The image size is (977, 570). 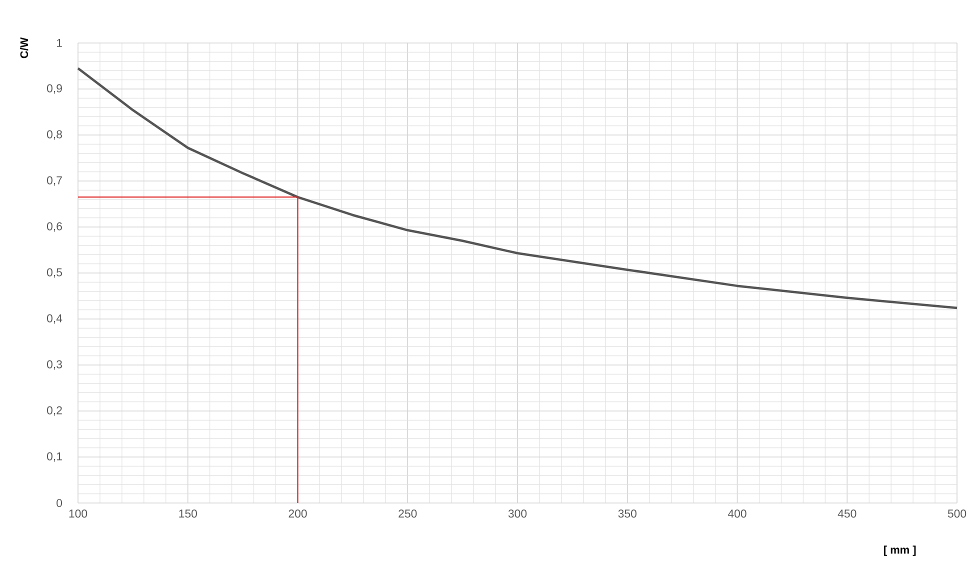 What do you see at coordinates (188, 514) in the screenshot?
I see `x-tick-label: 150` at bounding box center [188, 514].